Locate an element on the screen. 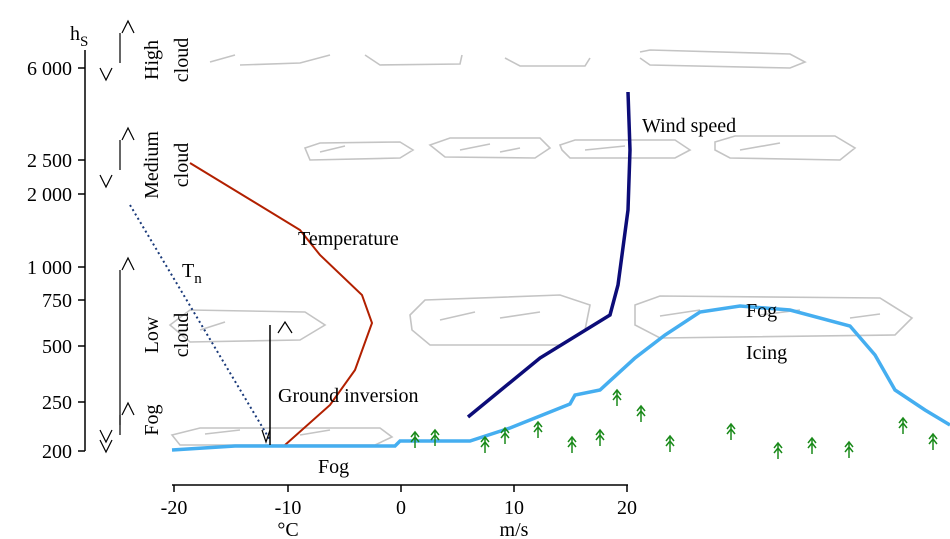 This screenshot has width=950, height=539. x-tick-label: -20 is located at coordinates (174, 508).